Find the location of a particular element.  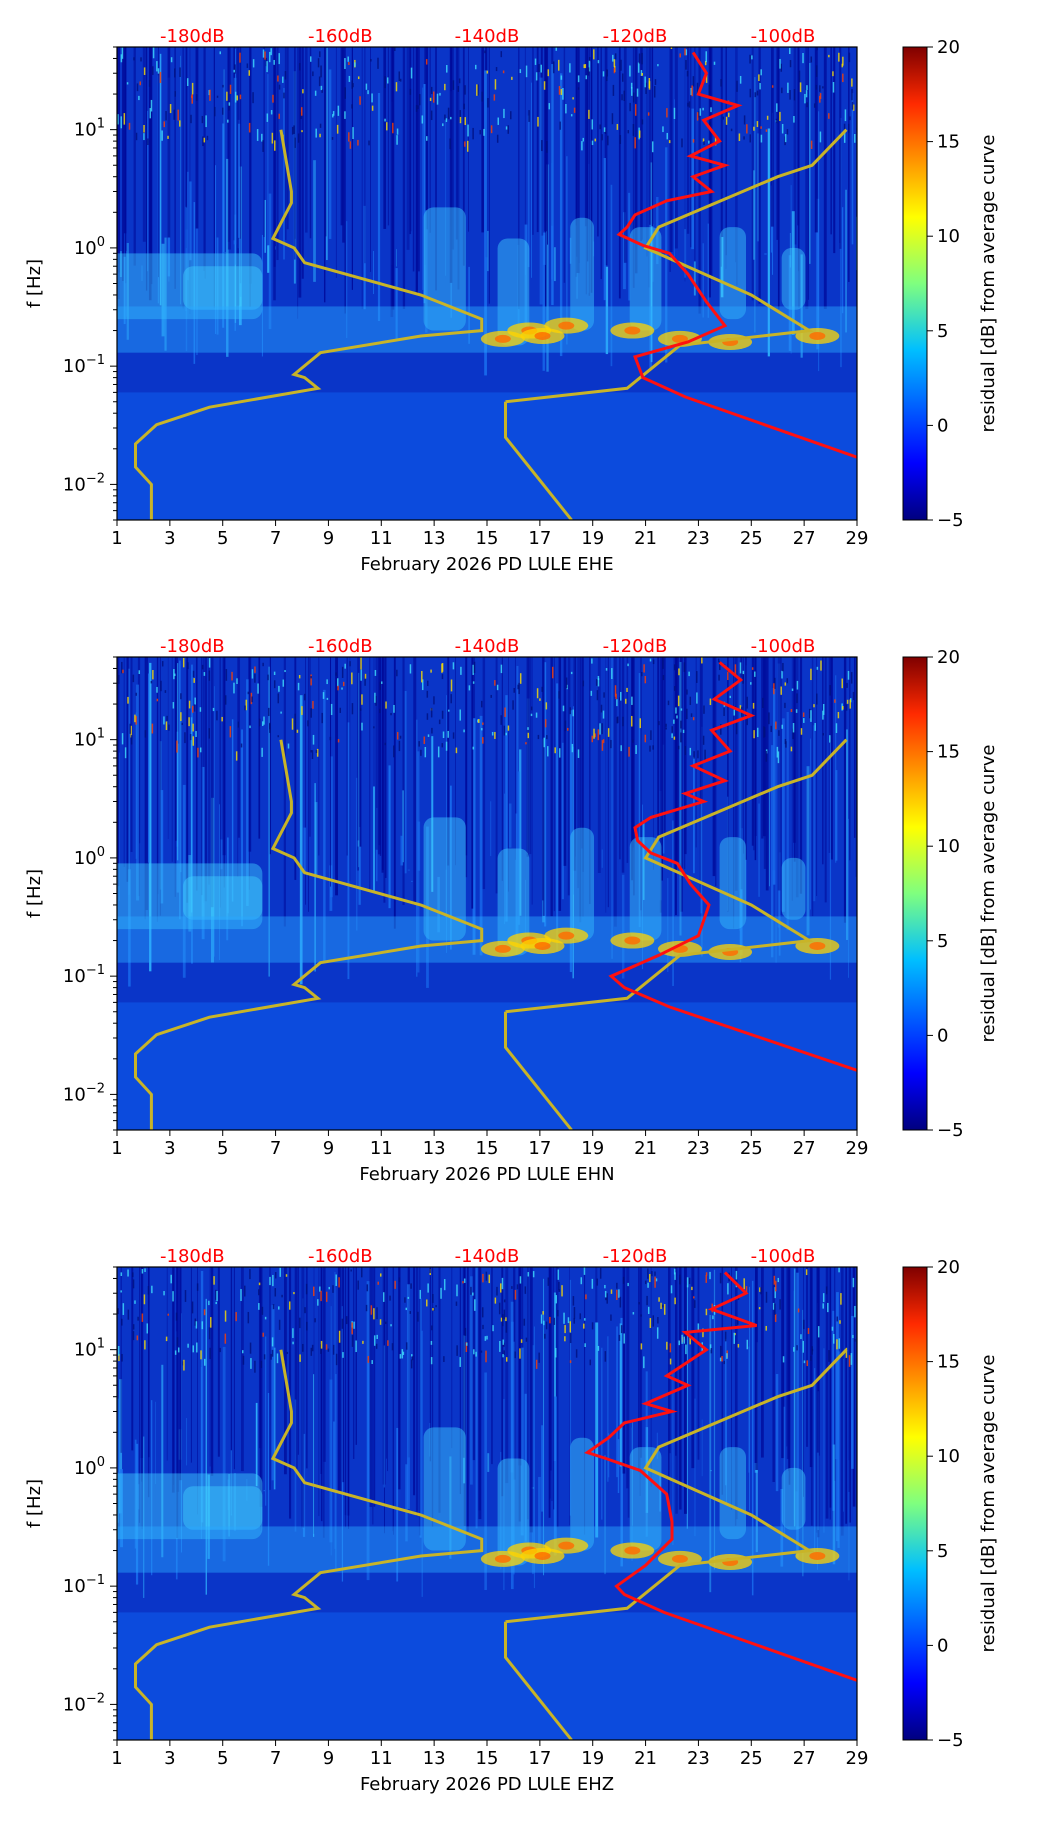

y-tick-label: 10⁻² is located at coordinates (84, 483).